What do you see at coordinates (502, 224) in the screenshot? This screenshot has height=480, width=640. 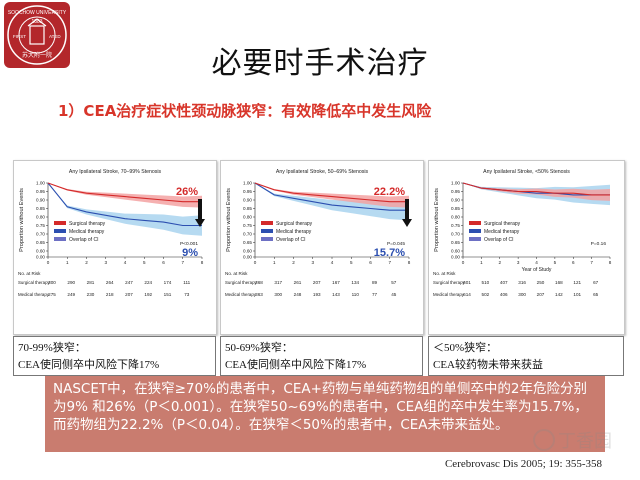 I see `legend-label: Surgical therapy` at bounding box center [502, 224].